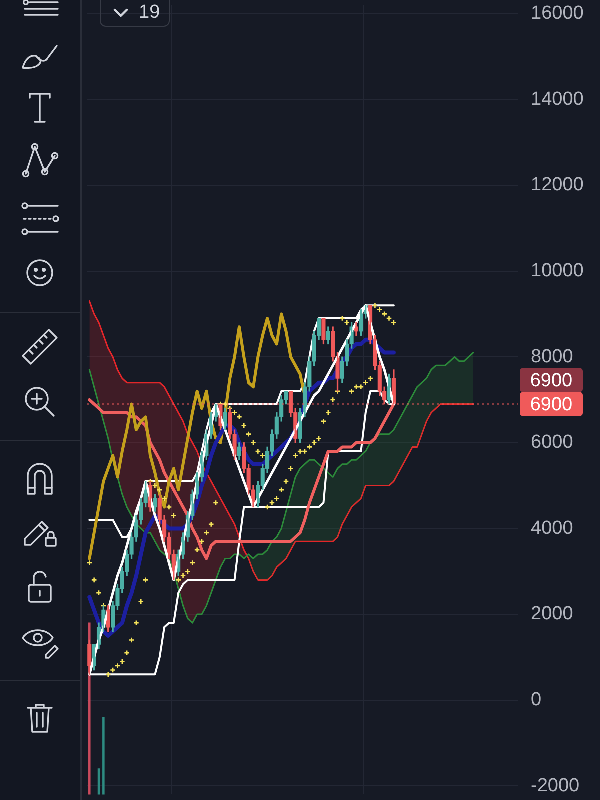  I want to click on y-tick-label: 16000, so click(557, 13).